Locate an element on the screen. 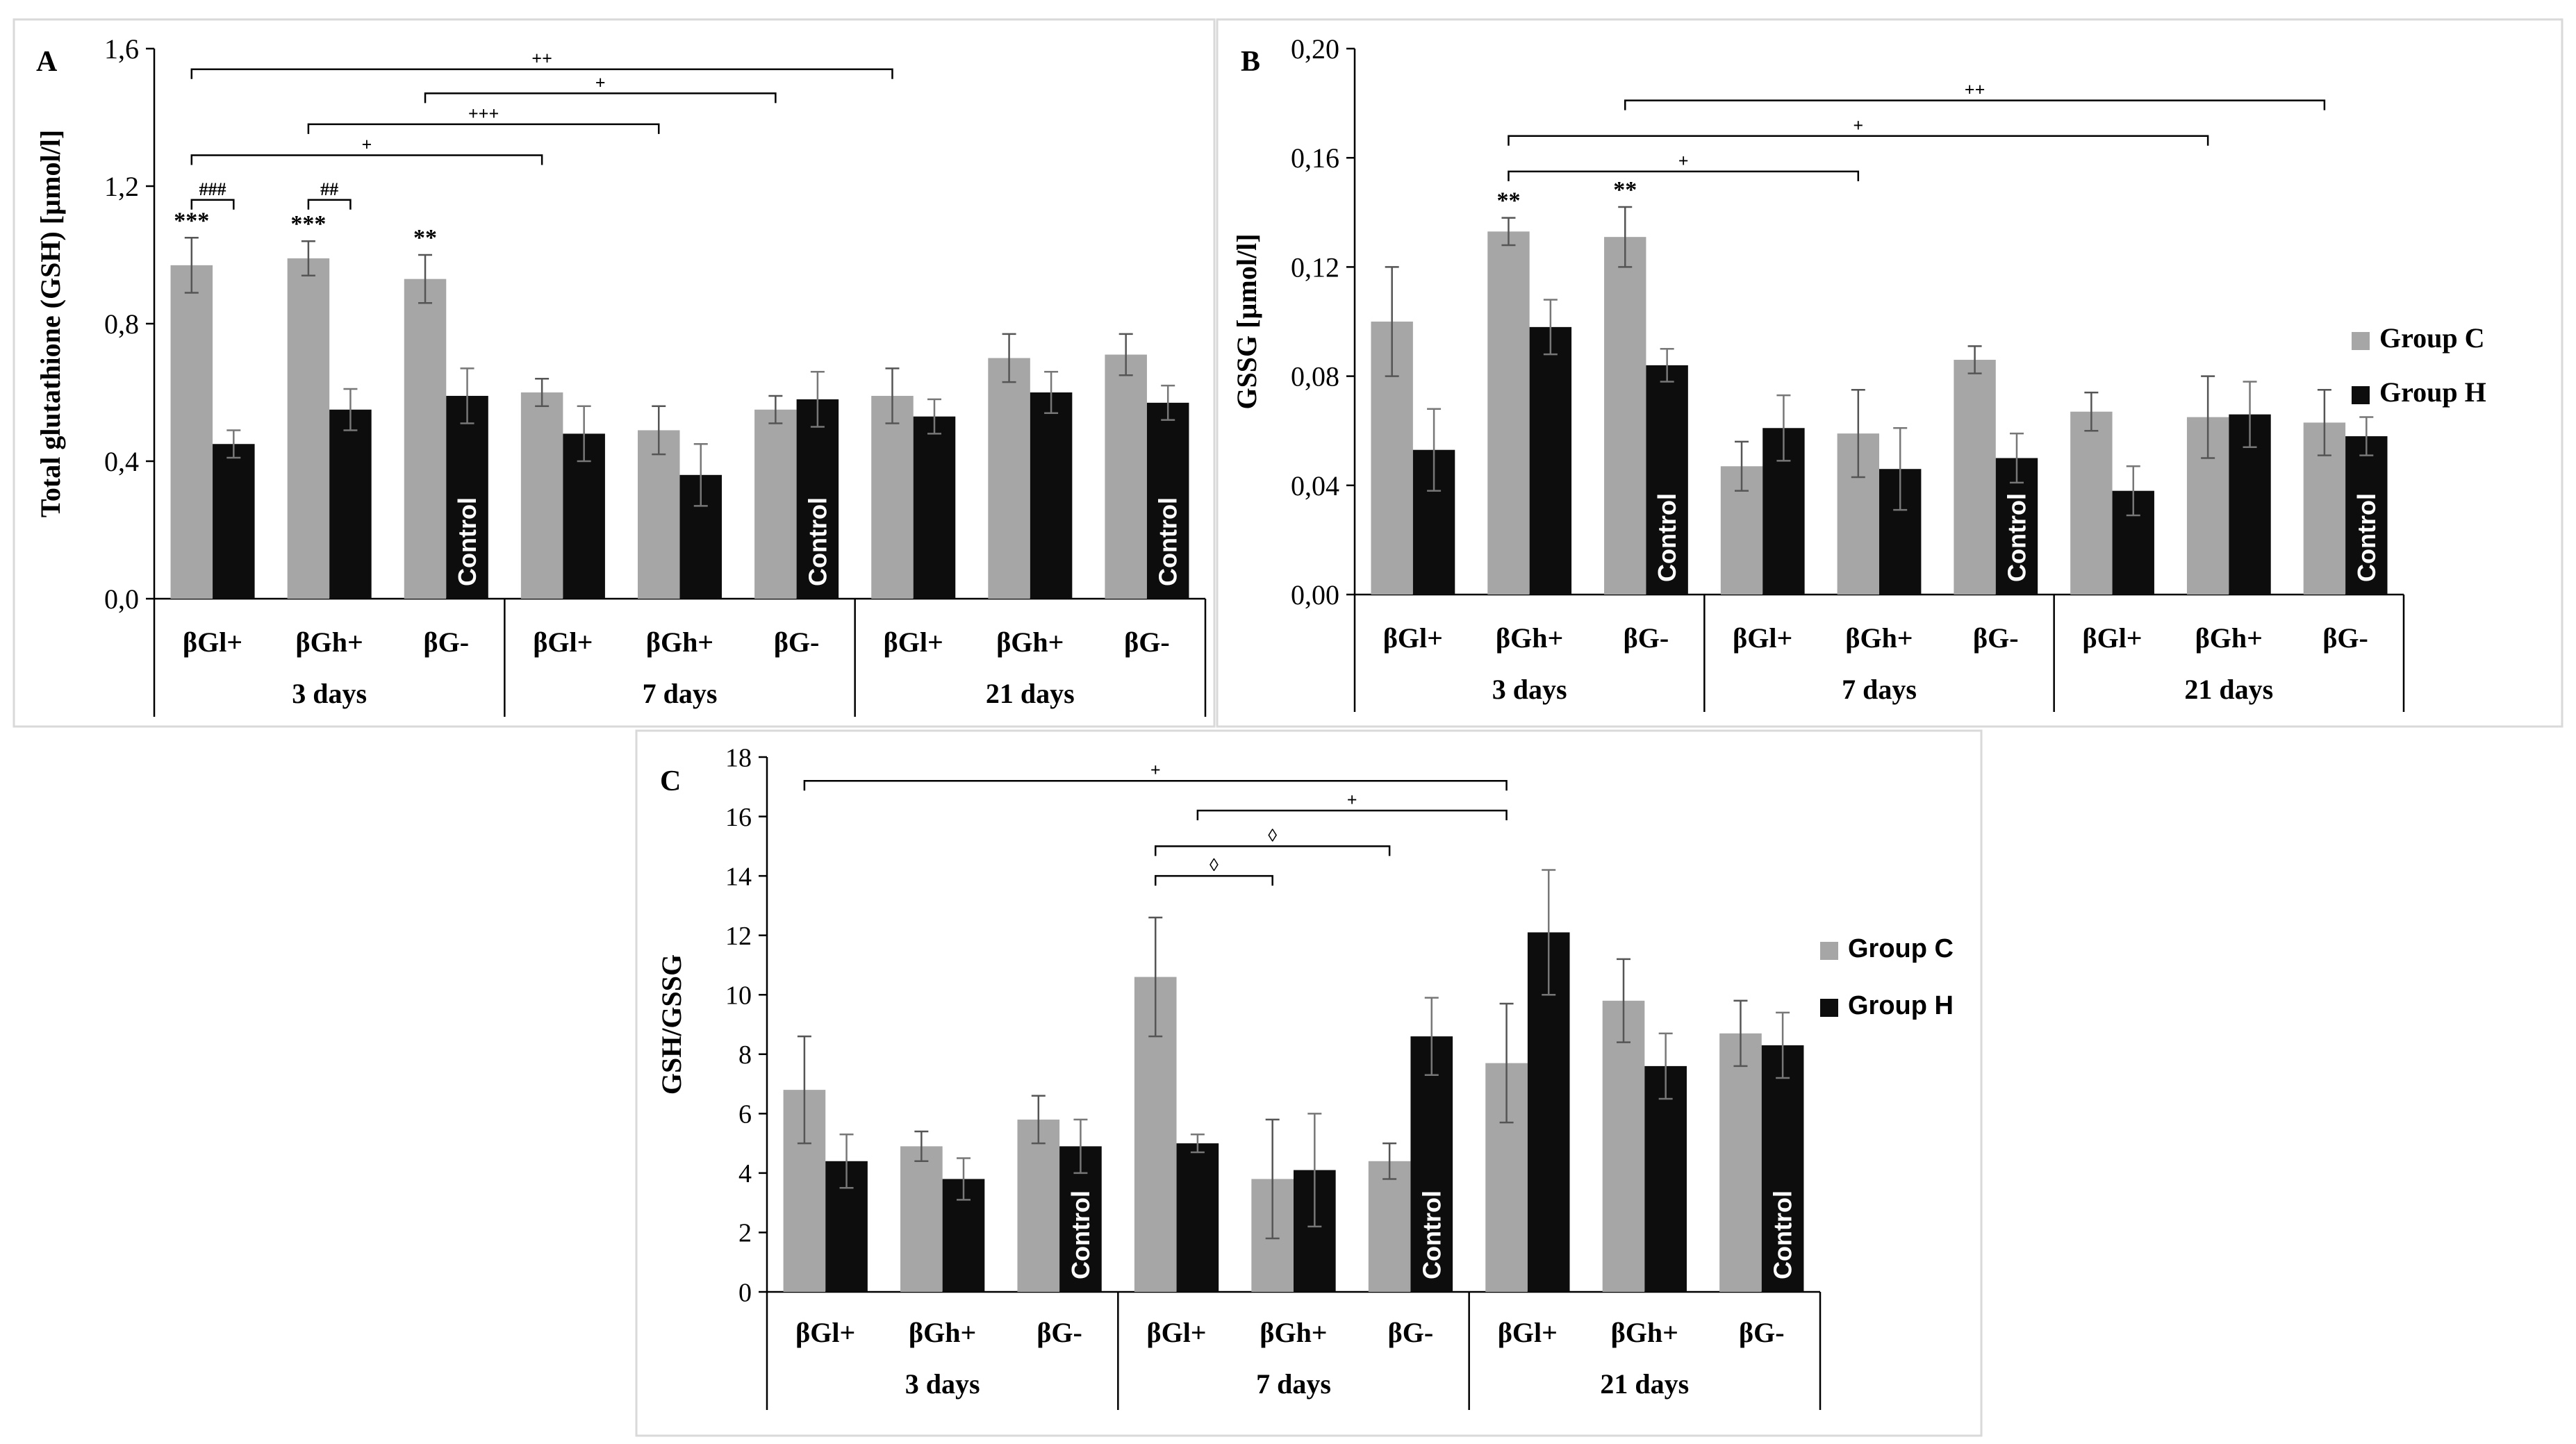  panel-c-group-label: 7 days is located at coordinates (1294, 1384).